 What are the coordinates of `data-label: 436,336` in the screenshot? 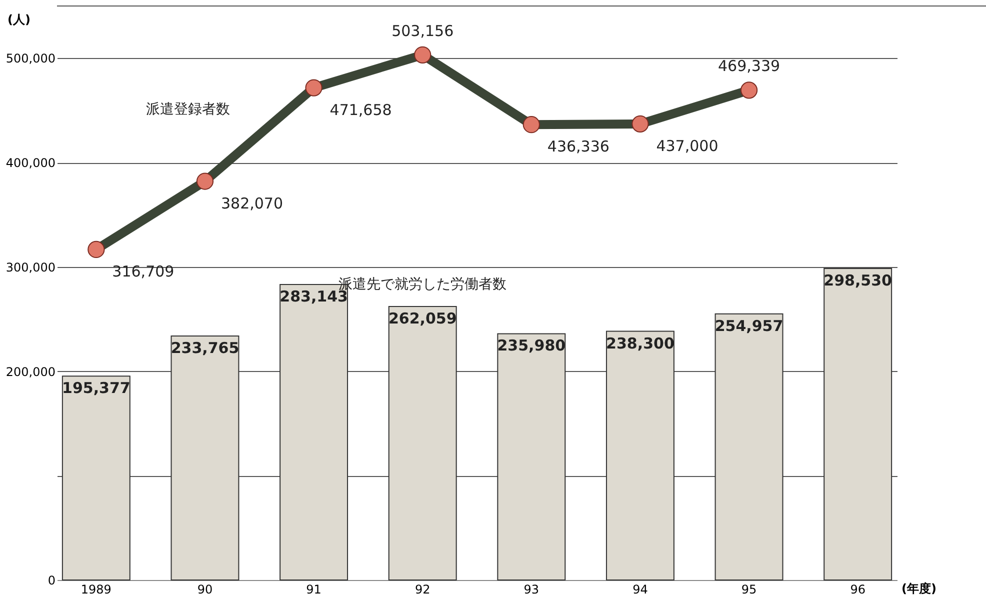 It's located at (578, 147).